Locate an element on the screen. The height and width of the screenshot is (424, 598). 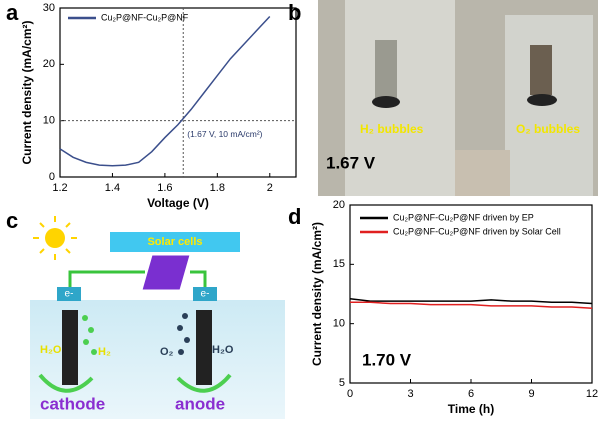
o2-label: O₂ bubbles is located at coordinates (548, 129).